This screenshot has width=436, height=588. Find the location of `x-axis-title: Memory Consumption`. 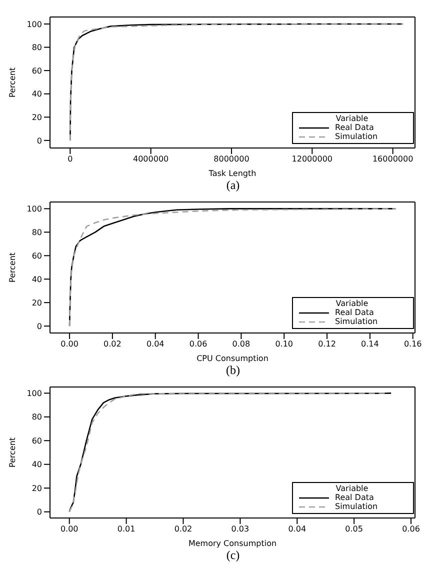

x-axis-title: Memory Consumption is located at coordinates (232, 543).